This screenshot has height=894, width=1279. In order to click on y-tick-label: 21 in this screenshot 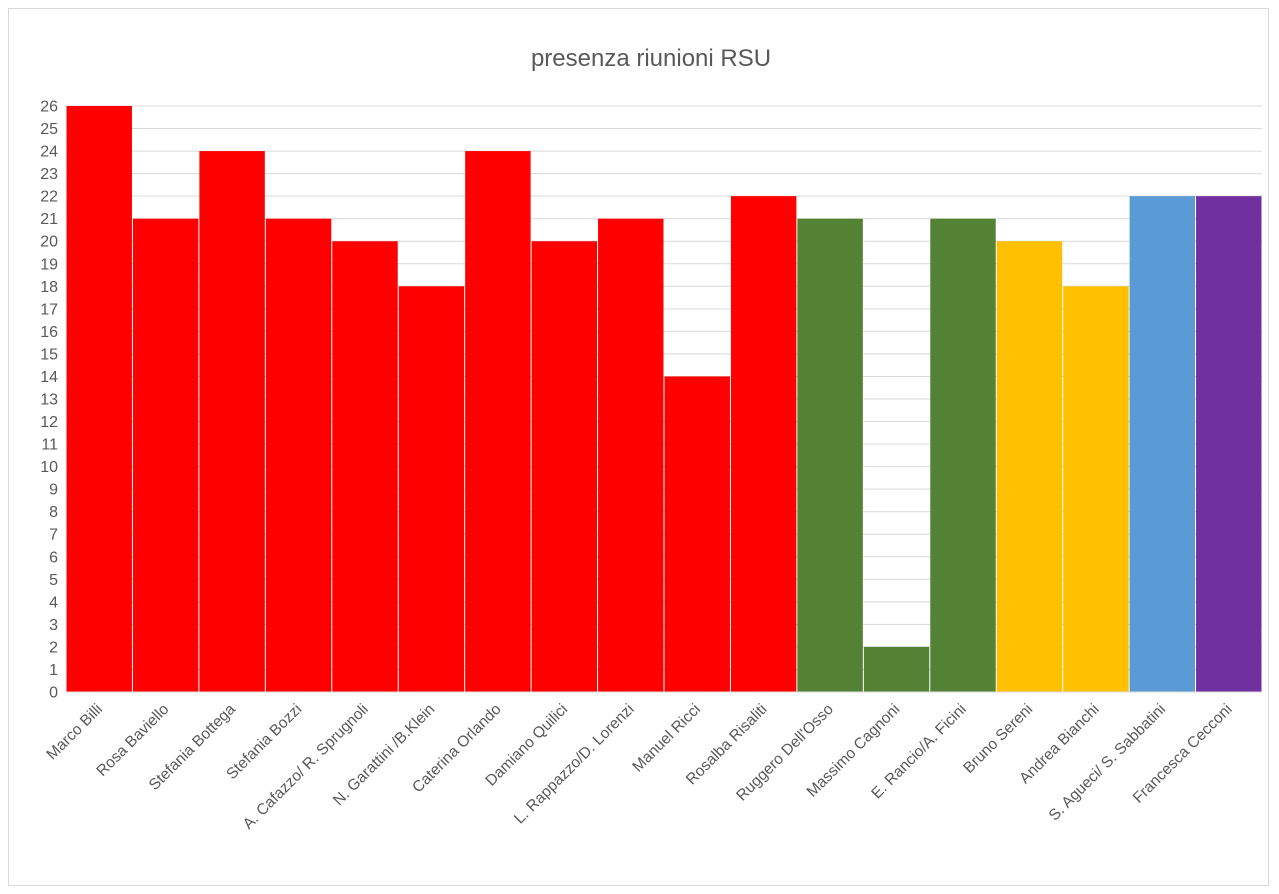, I will do `click(49, 219)`.